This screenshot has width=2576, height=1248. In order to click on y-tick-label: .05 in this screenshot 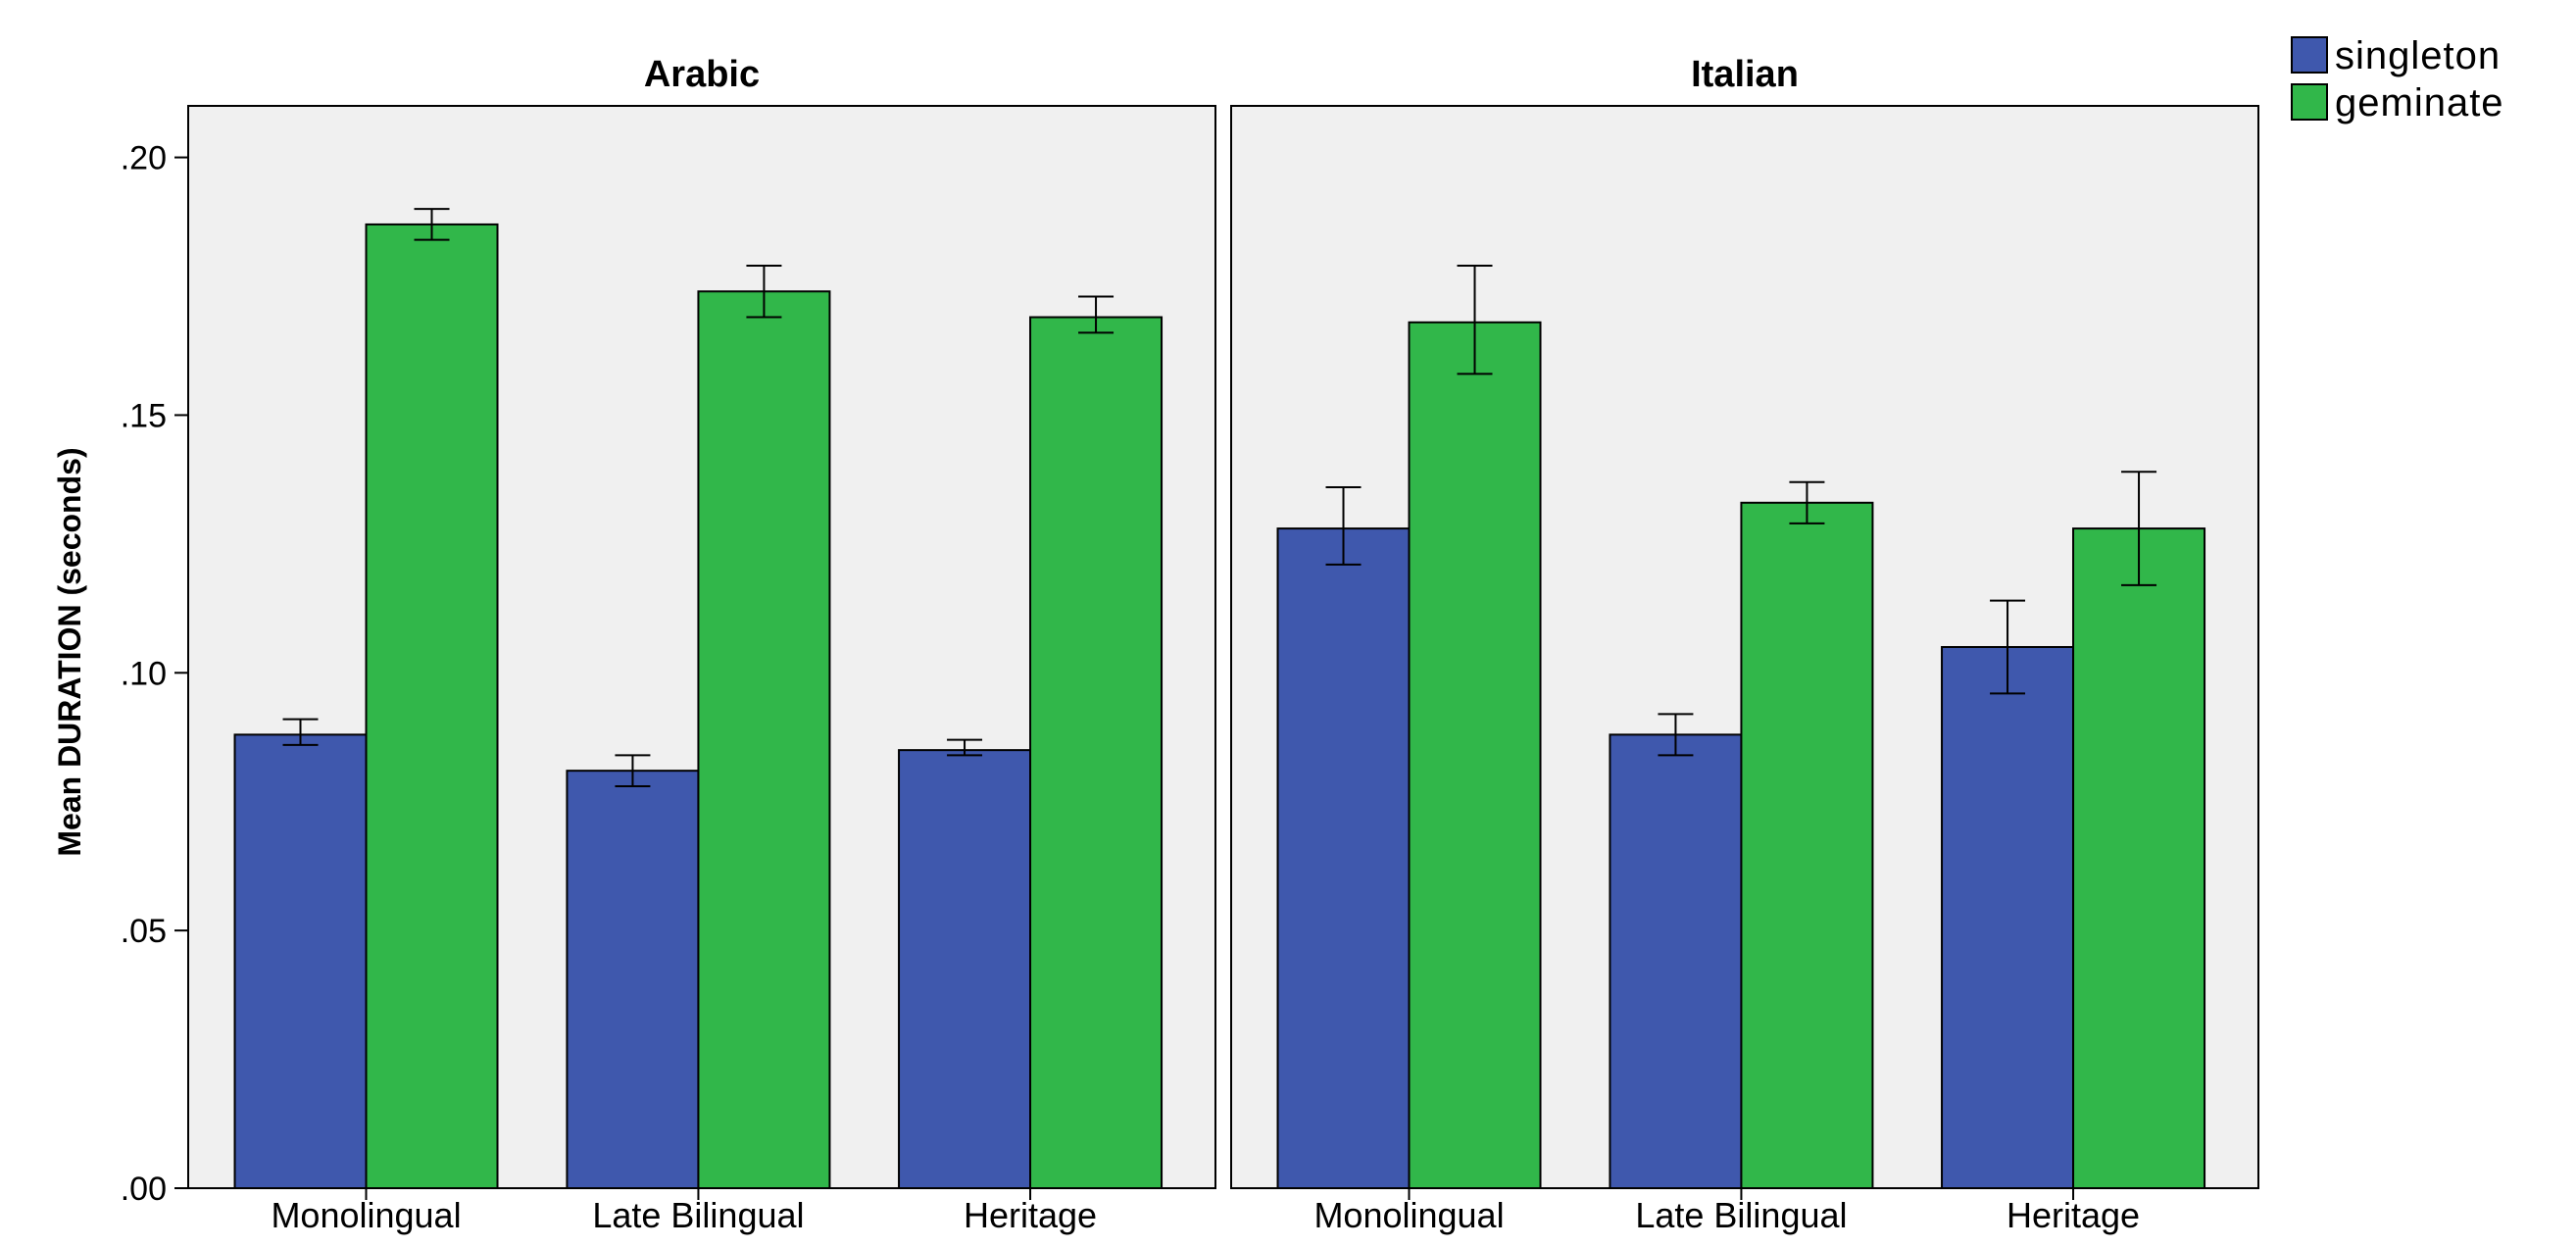, I will do `click(144, 932)`.